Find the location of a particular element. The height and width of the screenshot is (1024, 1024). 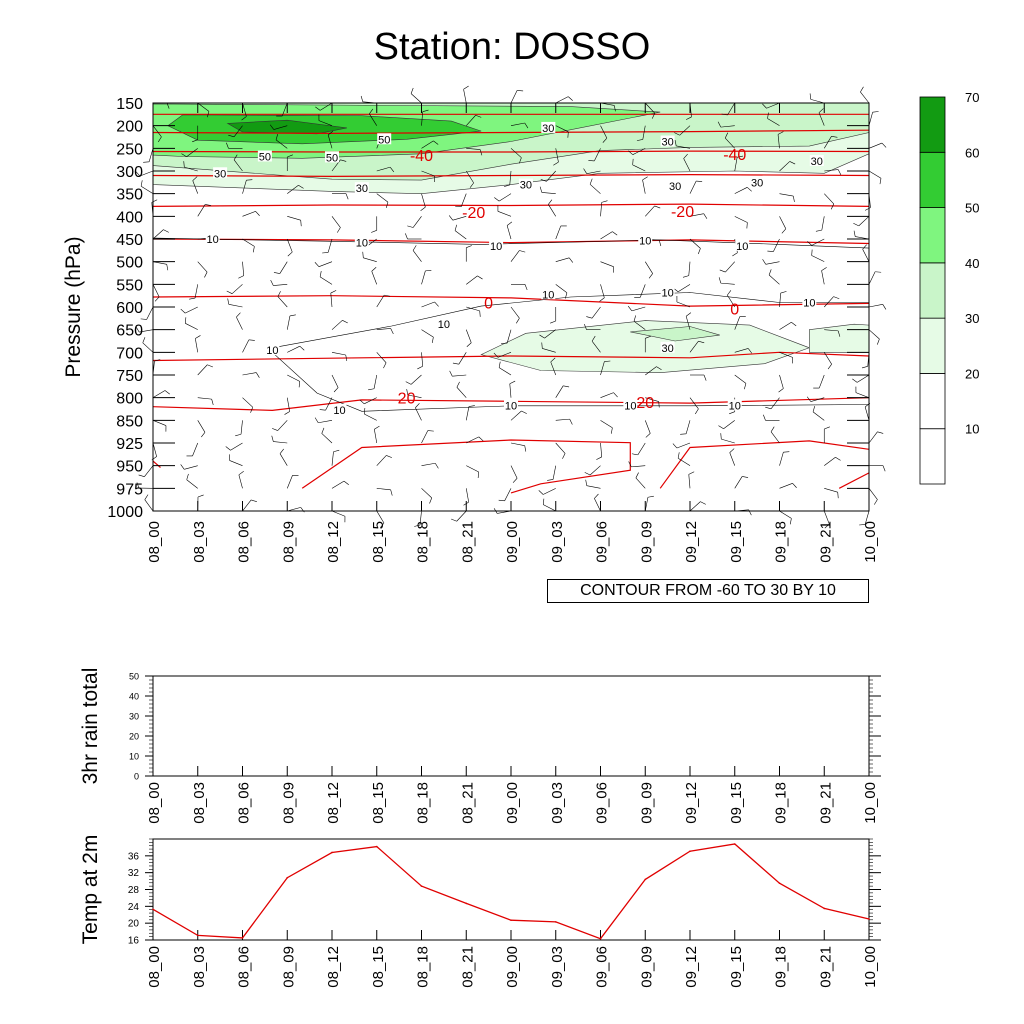

humidity-contour-label: 50 is located at coordinates (265, 157).